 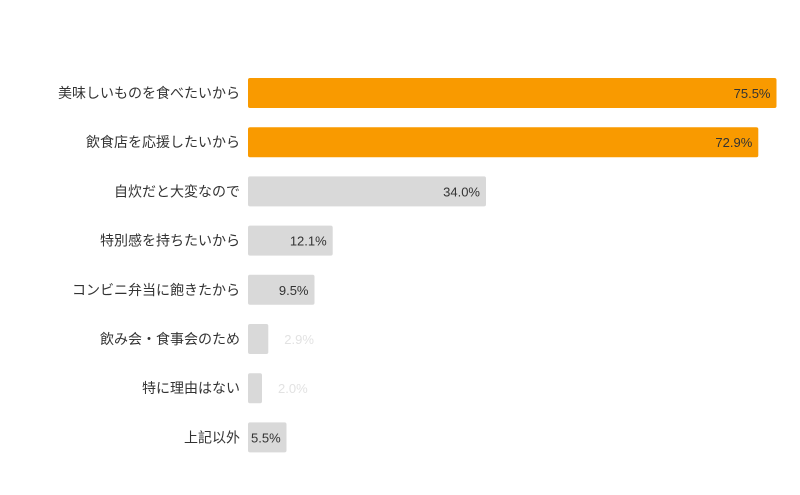 What do you see at coordinates (461, 191) in the screenshot?
I see `value-label: 34.0%` at bounding box center [461, 191].